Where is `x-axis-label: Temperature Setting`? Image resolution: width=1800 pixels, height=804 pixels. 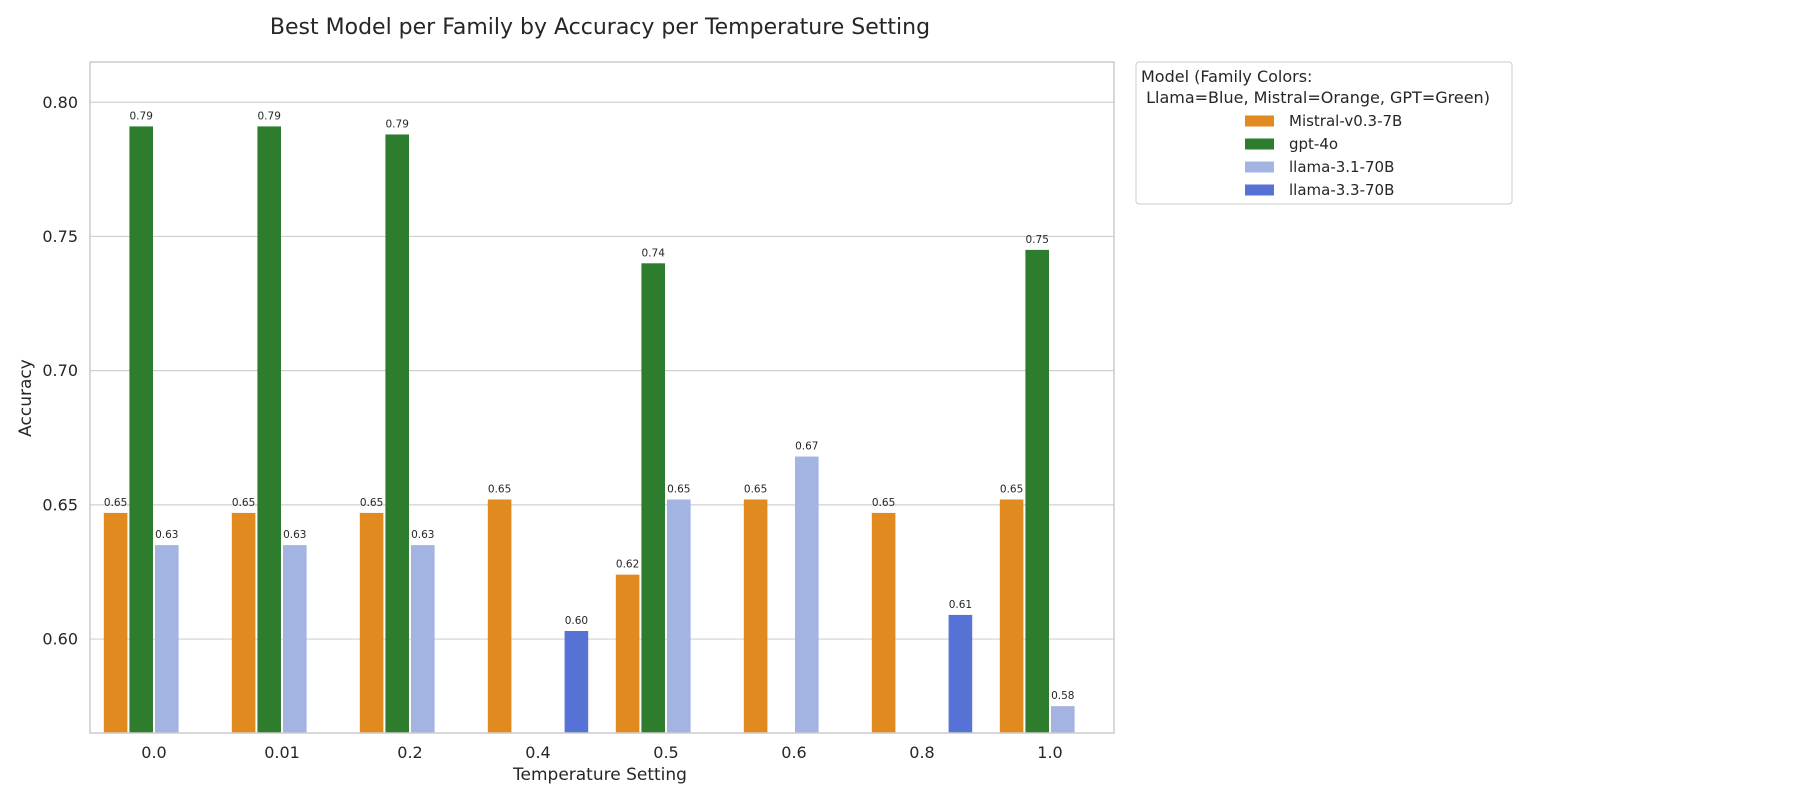 x-axis-label: Temperature Setting is located at coordinates (599, 775).